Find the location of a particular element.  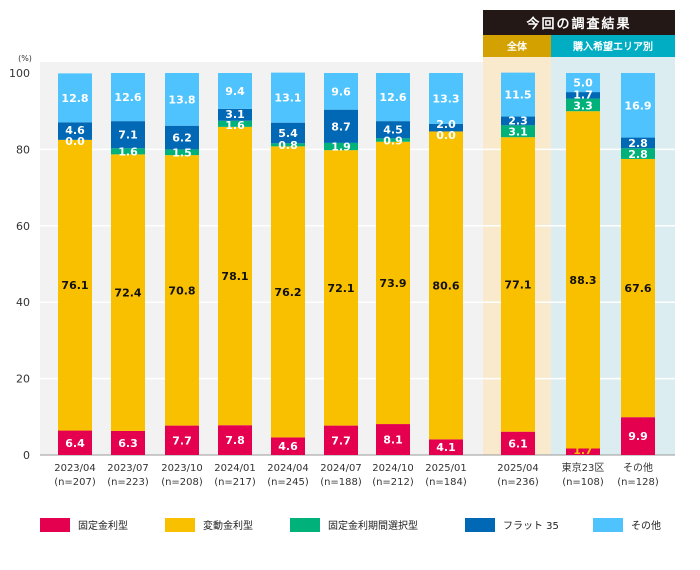

x-tick-n: (n=108) is located at coordinates (583, 482).